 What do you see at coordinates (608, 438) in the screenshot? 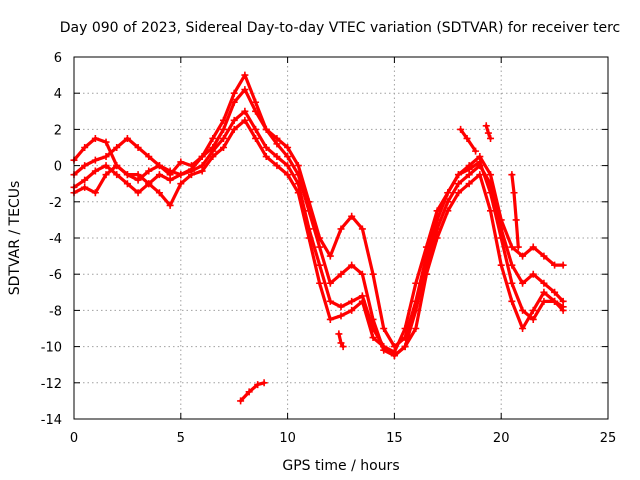
I see `x-tick-label: 25` at bounding box center [608, 438].